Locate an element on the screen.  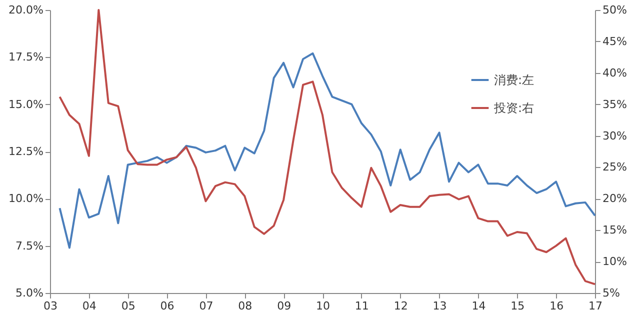
x-tick-label: 10 is located at coordinates (323, 306).